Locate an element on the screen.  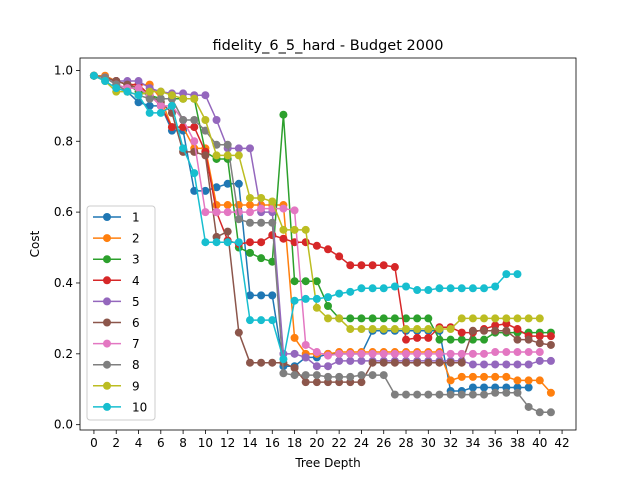
legend-label-1: 1 is located at coordinates (136, 218).